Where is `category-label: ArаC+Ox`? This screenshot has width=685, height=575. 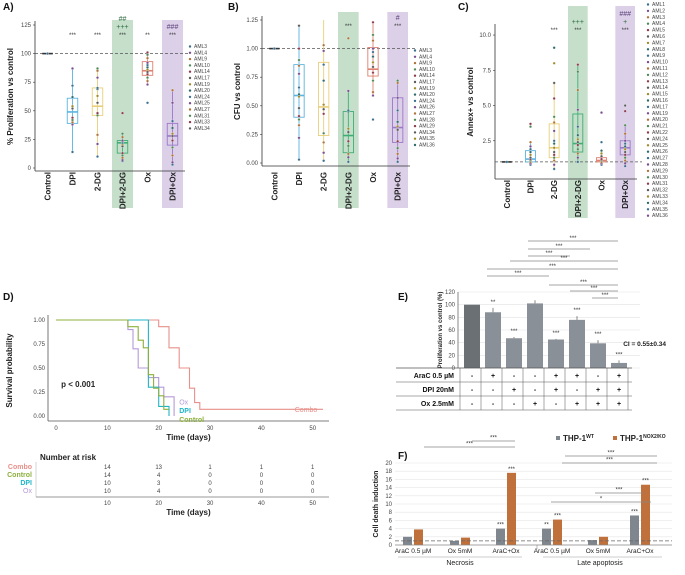 category-label: ArаC+Ox is located at coordinates (507, 551).